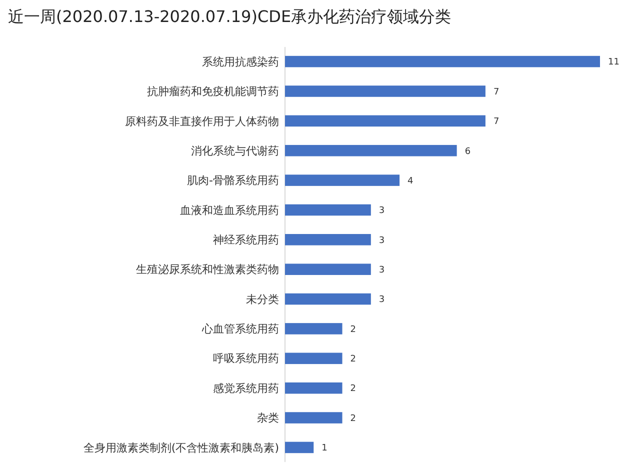  Describe the element at coordinates (246, 388) in the screenshot. I see `y-tick-label: 感觉系统用药` at that location.